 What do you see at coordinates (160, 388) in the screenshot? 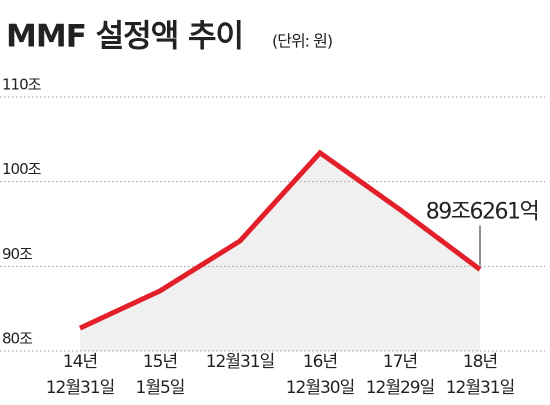
I see `x-tick-label: 1월5일` at bounding box center [160, 388].